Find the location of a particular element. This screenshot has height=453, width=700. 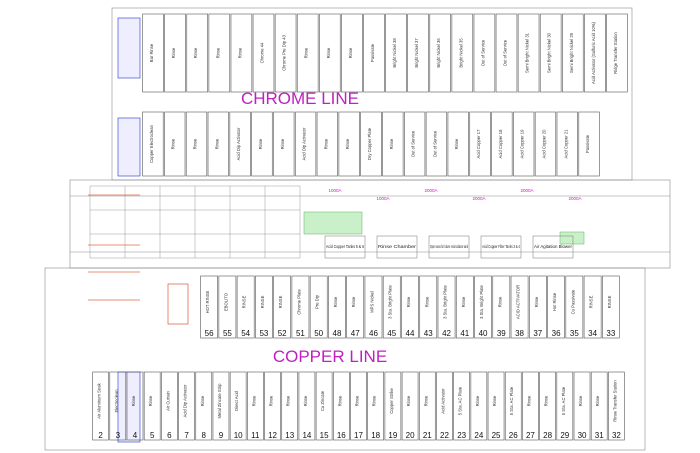

tank-number: 14 is located at coordinates (306, 435).